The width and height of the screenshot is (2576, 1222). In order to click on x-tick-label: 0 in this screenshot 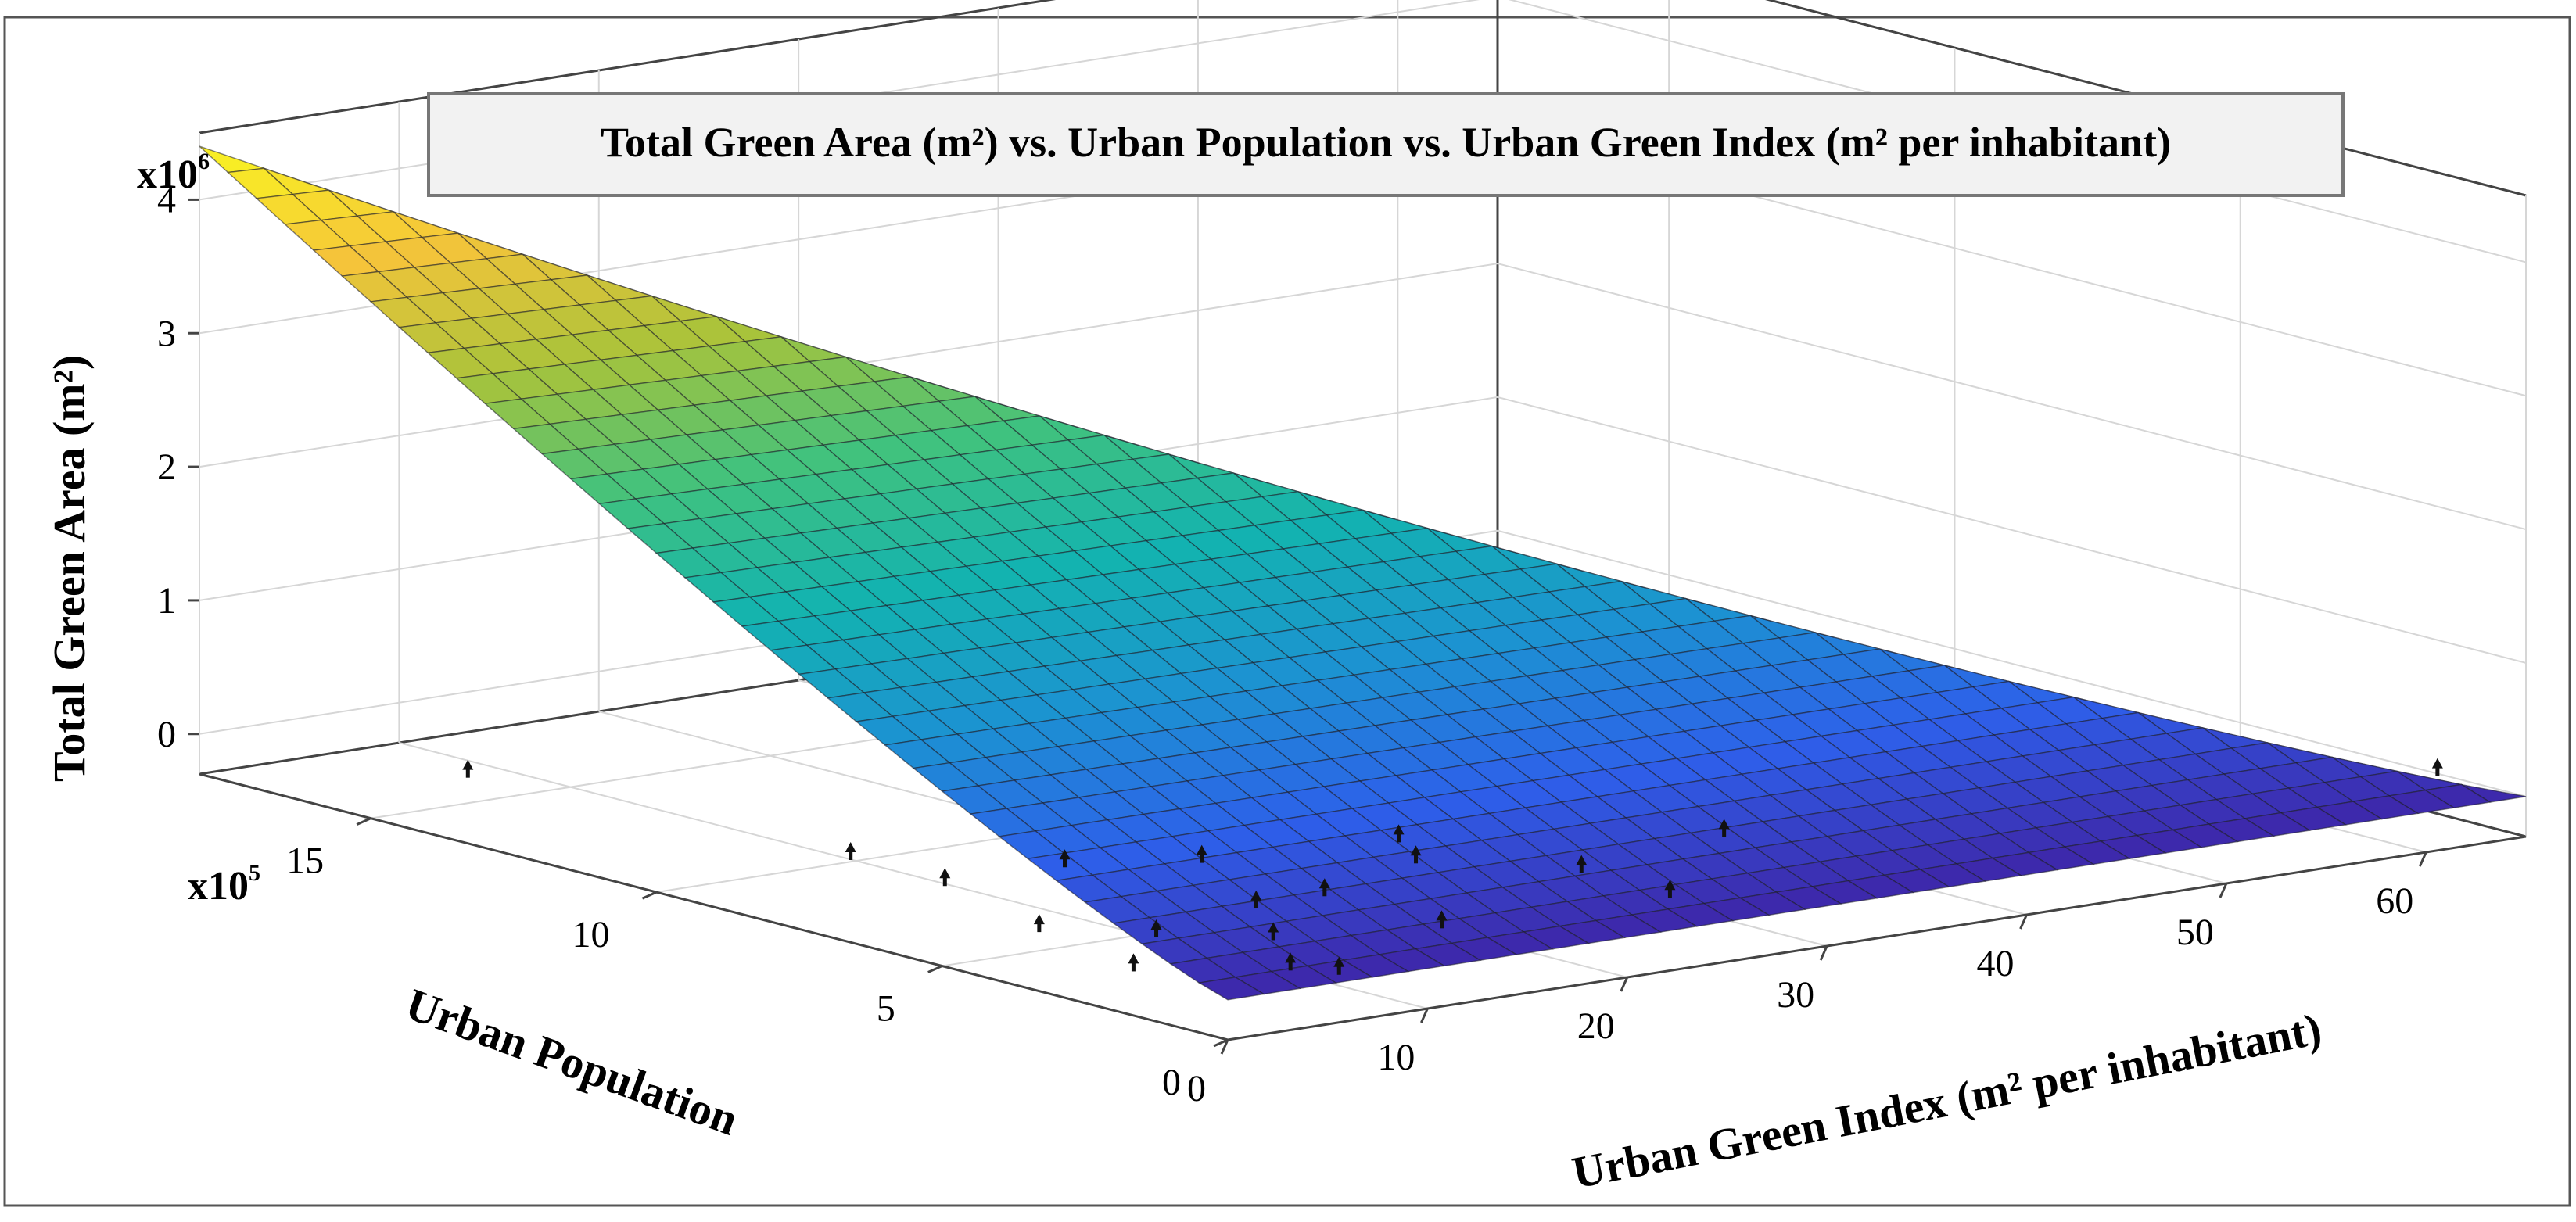, I will do `click(1196, 1088)`.